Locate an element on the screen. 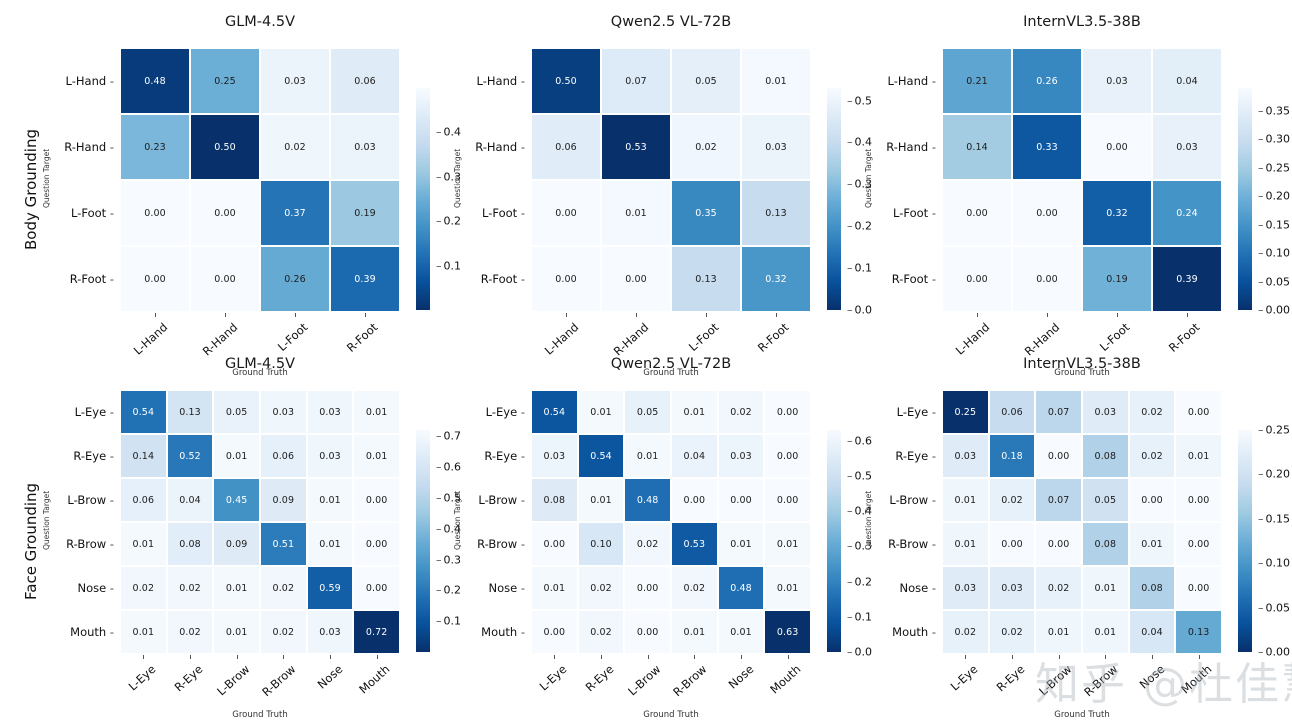  colorbar-tick-text: 0.0 is located at coordinates (863, 652).